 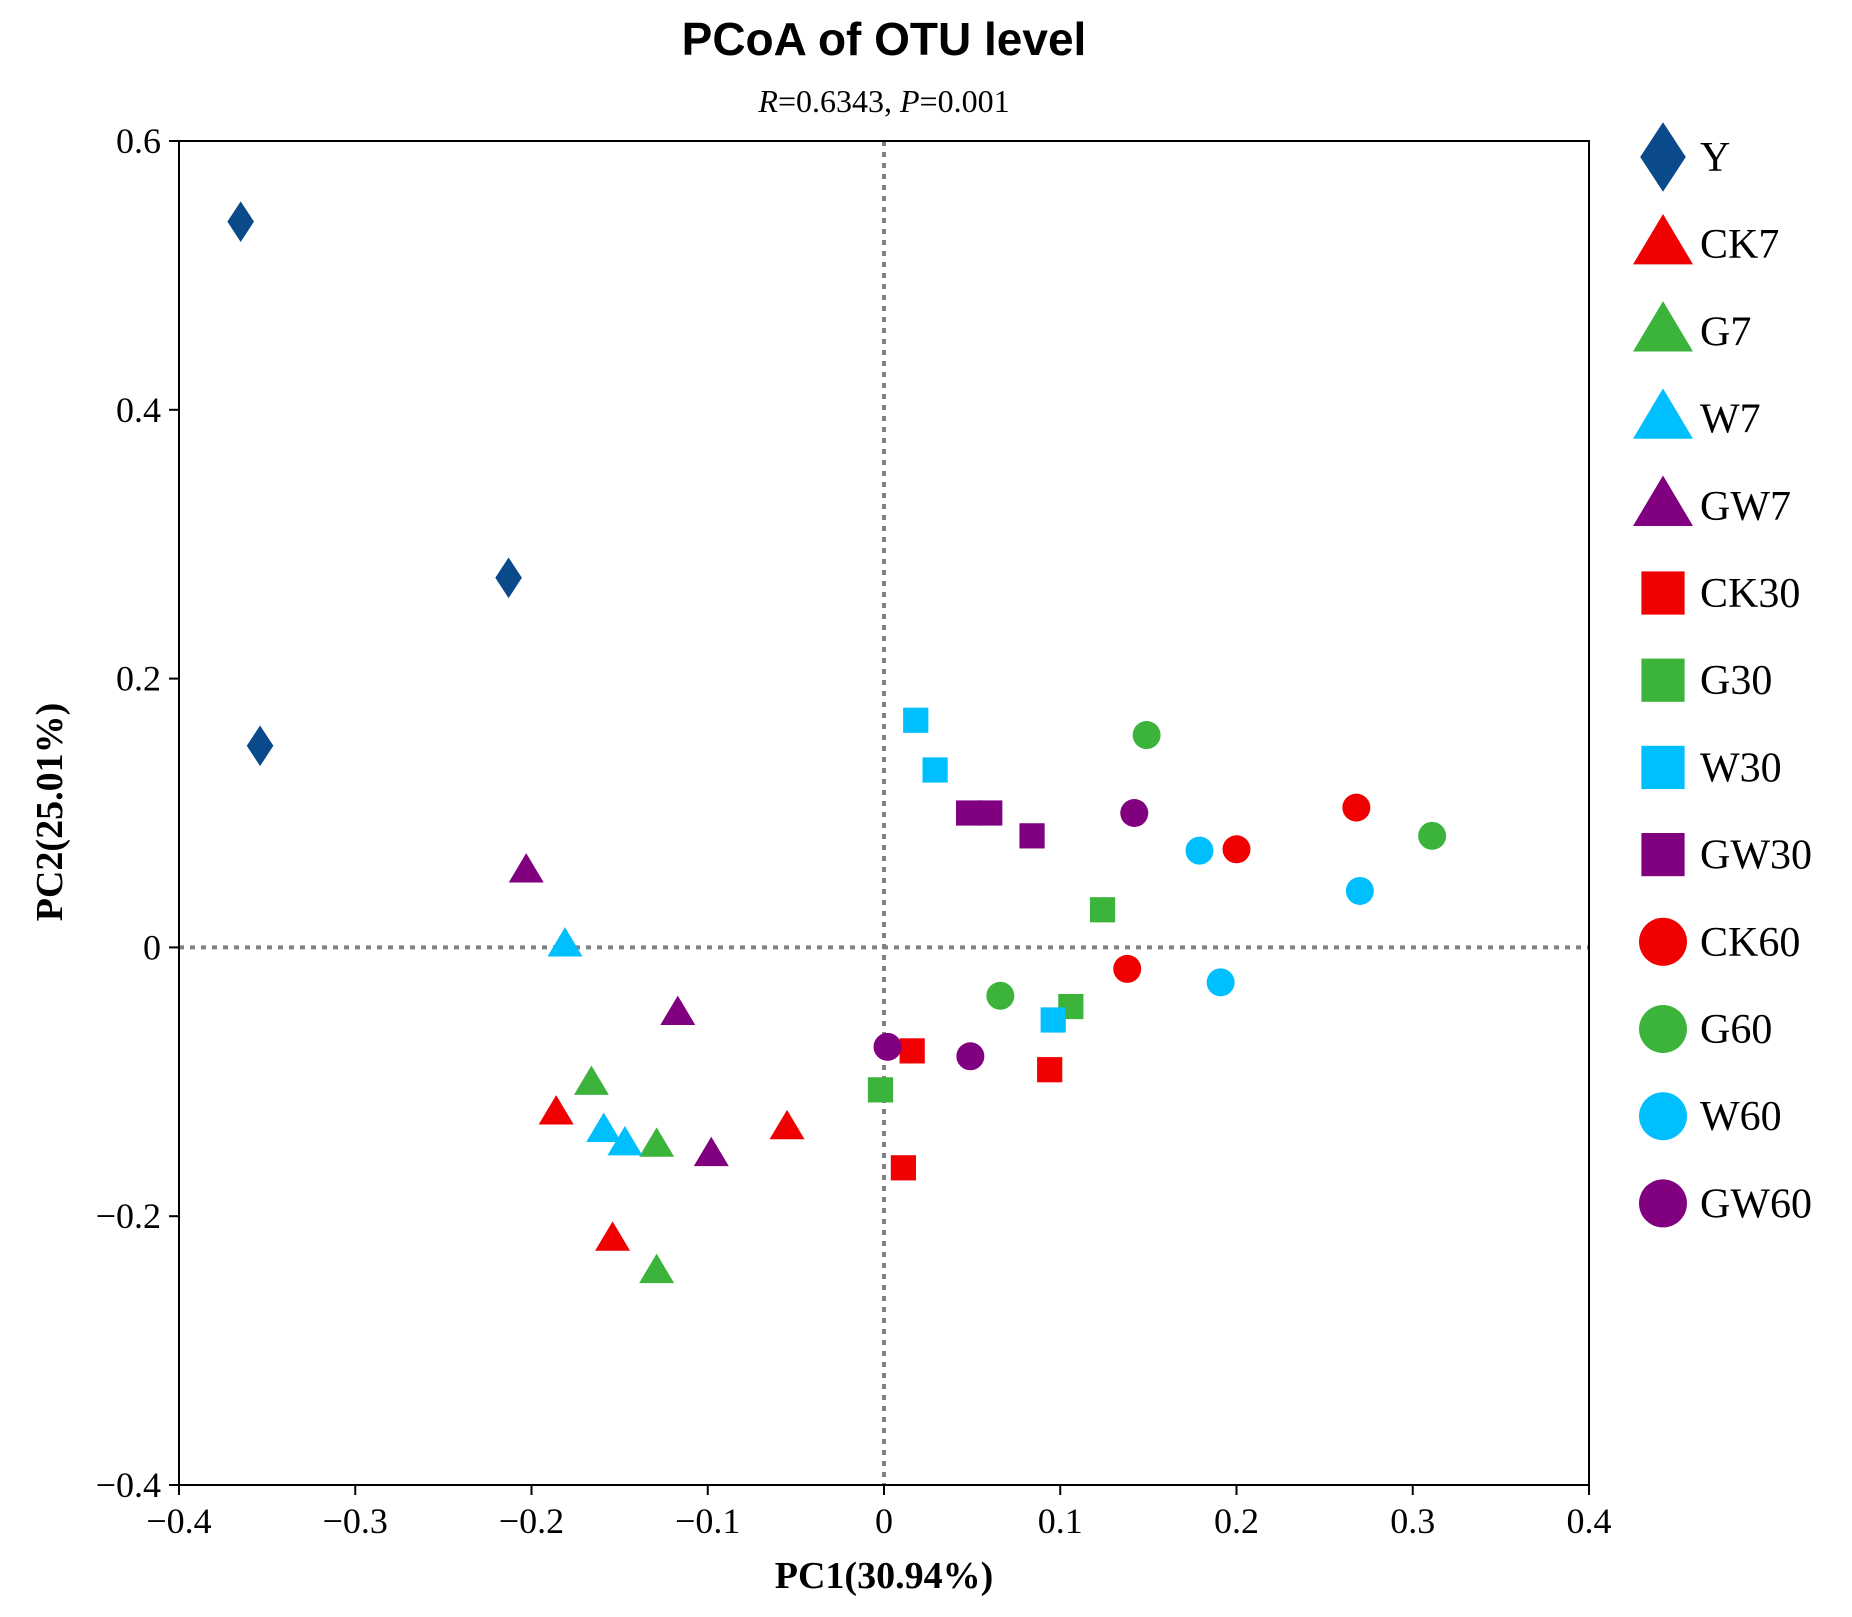 What do you see at coordinates (1697, 415) in the screenshot?
I see `legend-item-w7: W7` at bounding box center [1697, 415].